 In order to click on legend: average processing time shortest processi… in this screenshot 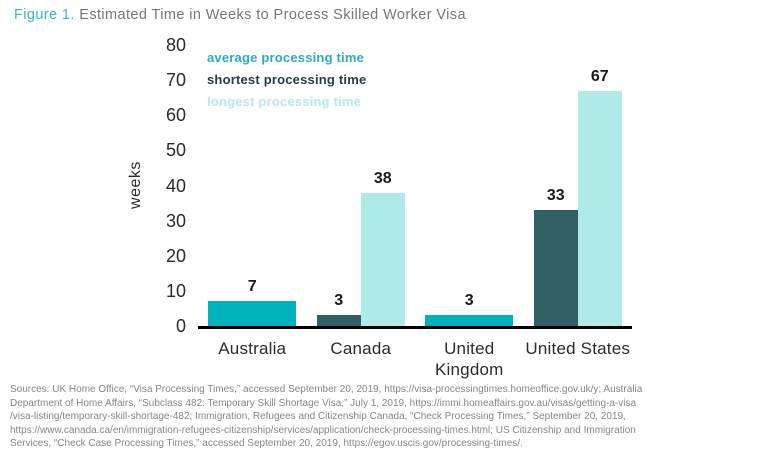, I will do `click(286, 80)`.